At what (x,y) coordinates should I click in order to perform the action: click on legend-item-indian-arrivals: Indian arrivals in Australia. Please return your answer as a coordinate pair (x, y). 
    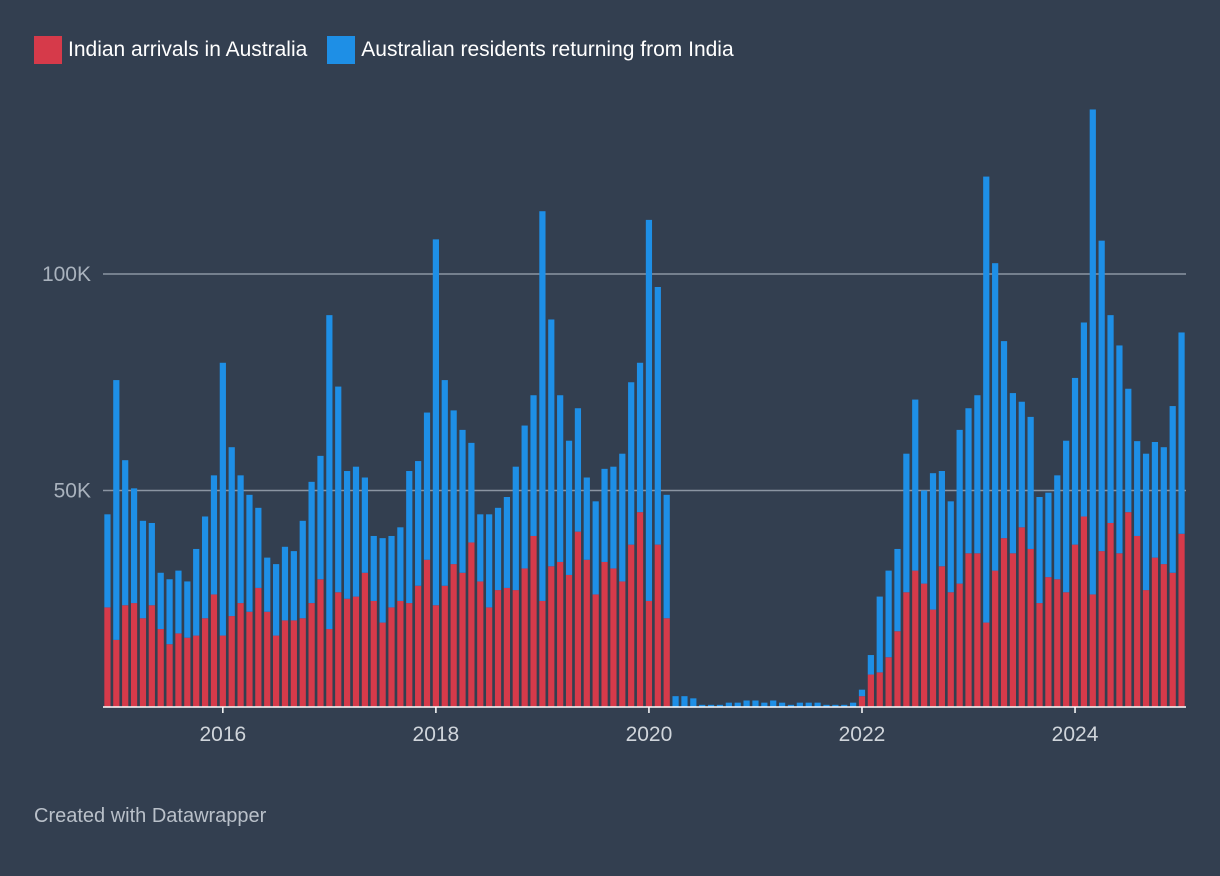
    Looking at the image, I should click on (170, 50).